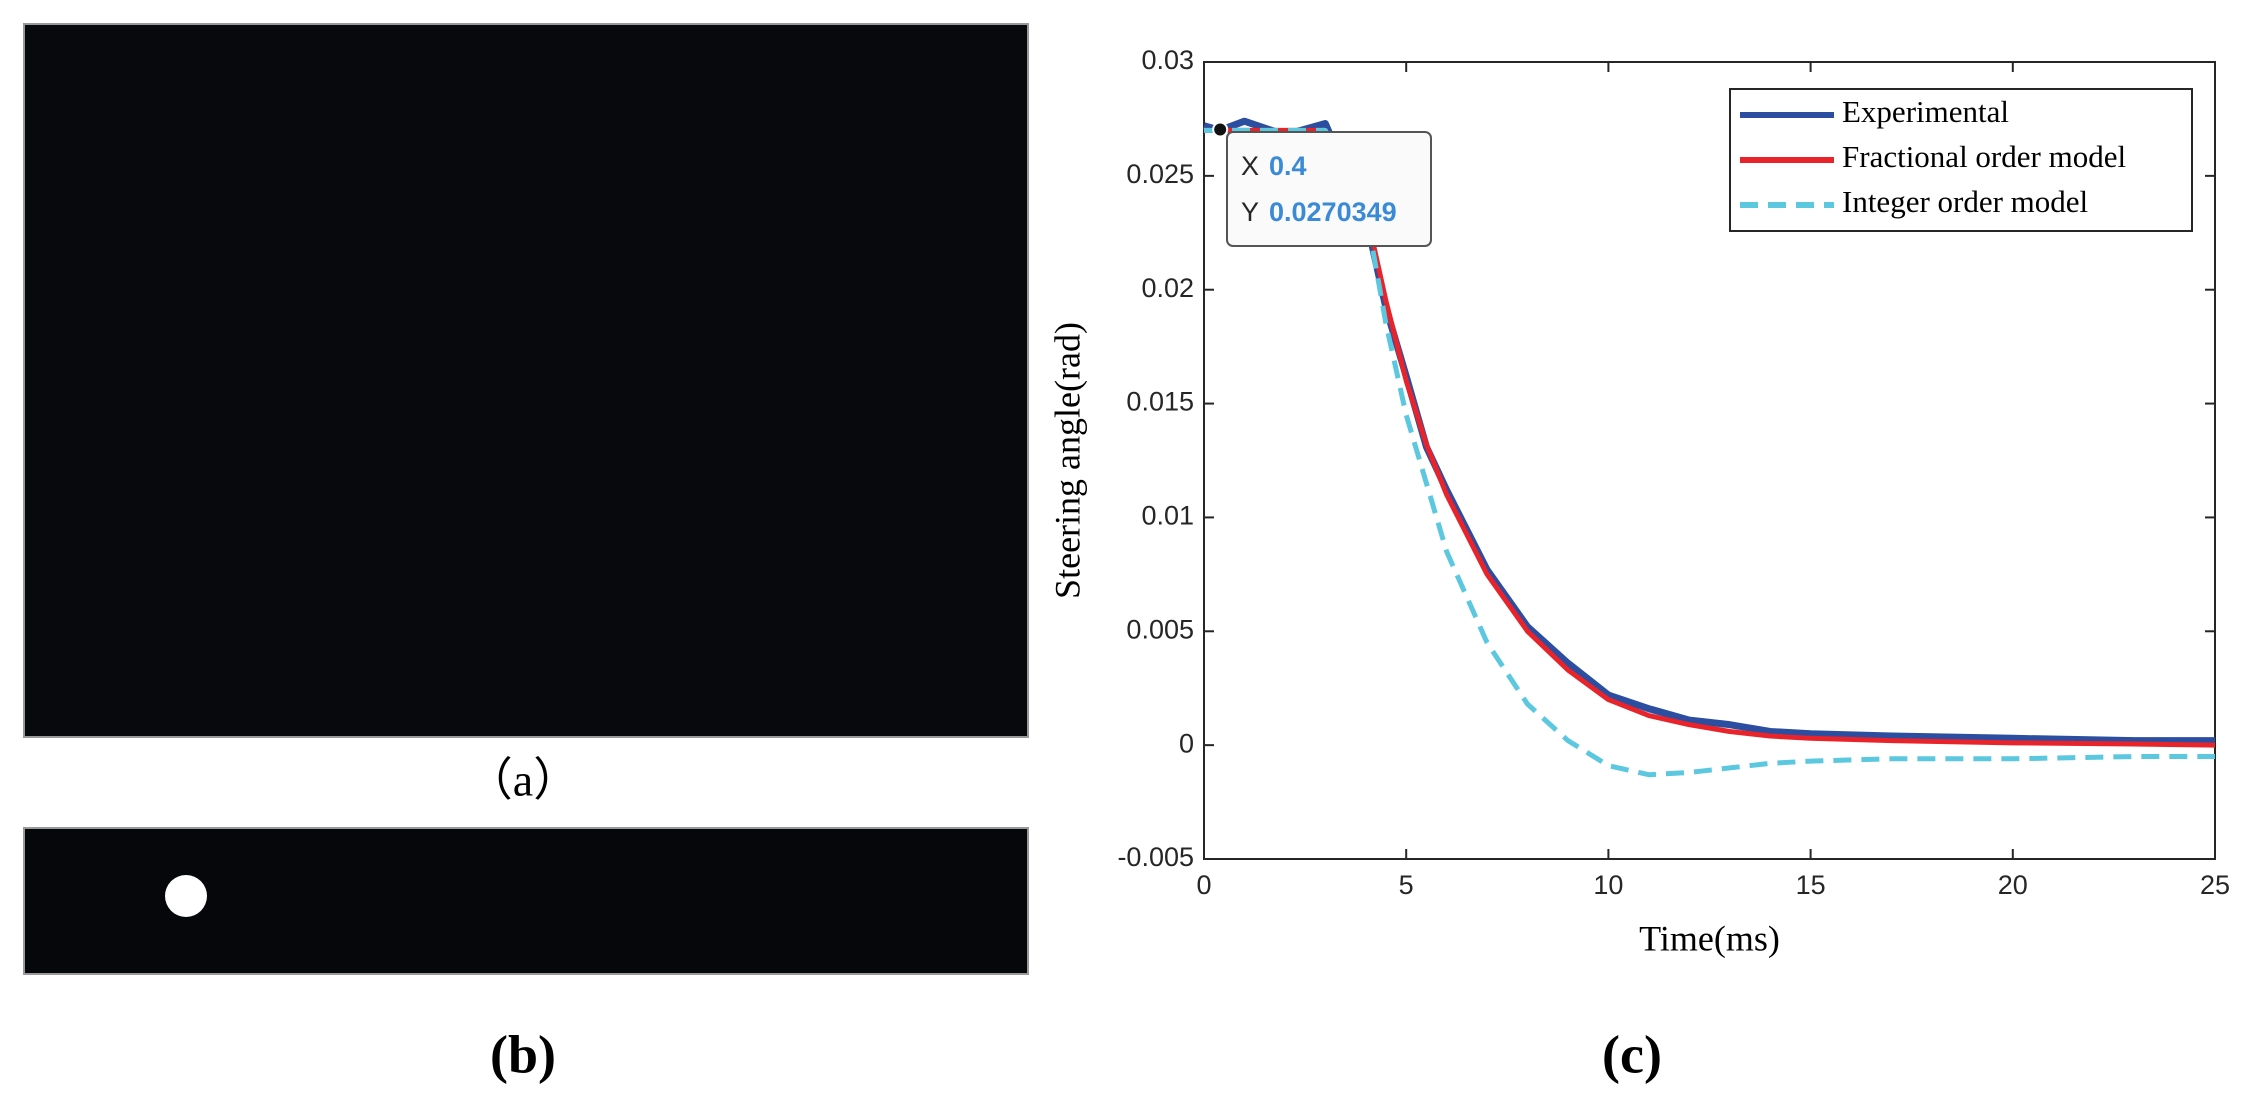  I want to click on x-axis-label: Time(ms), so click(1709, 938).